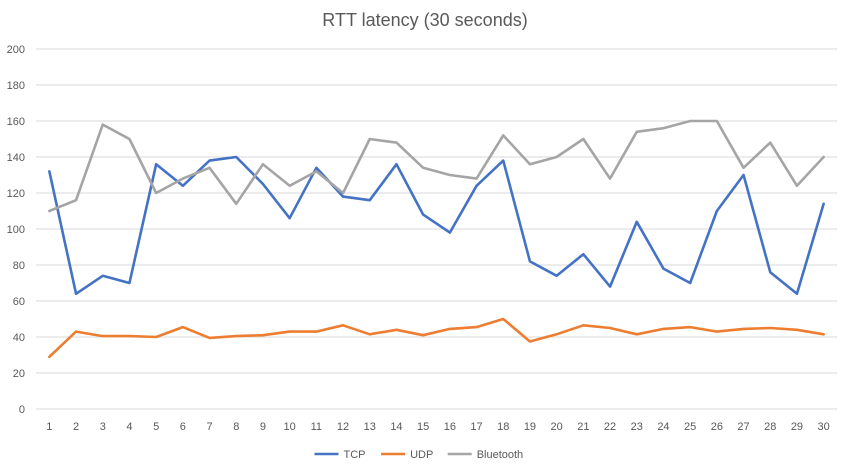 Image resolution: width=851 pixels, height=473 pixels. I want to click on legend-item-tcp: TCP, so click(340, 455).